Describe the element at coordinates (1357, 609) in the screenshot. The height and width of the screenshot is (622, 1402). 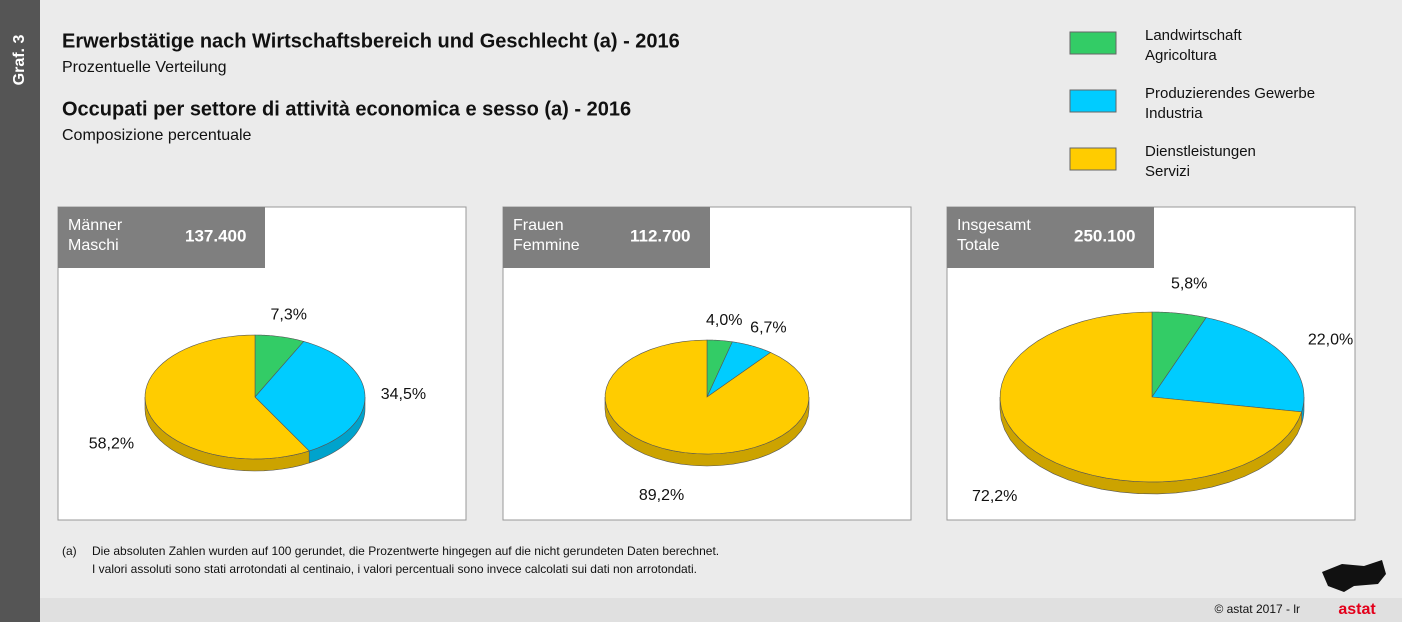
I see `logo: astat` at that location.